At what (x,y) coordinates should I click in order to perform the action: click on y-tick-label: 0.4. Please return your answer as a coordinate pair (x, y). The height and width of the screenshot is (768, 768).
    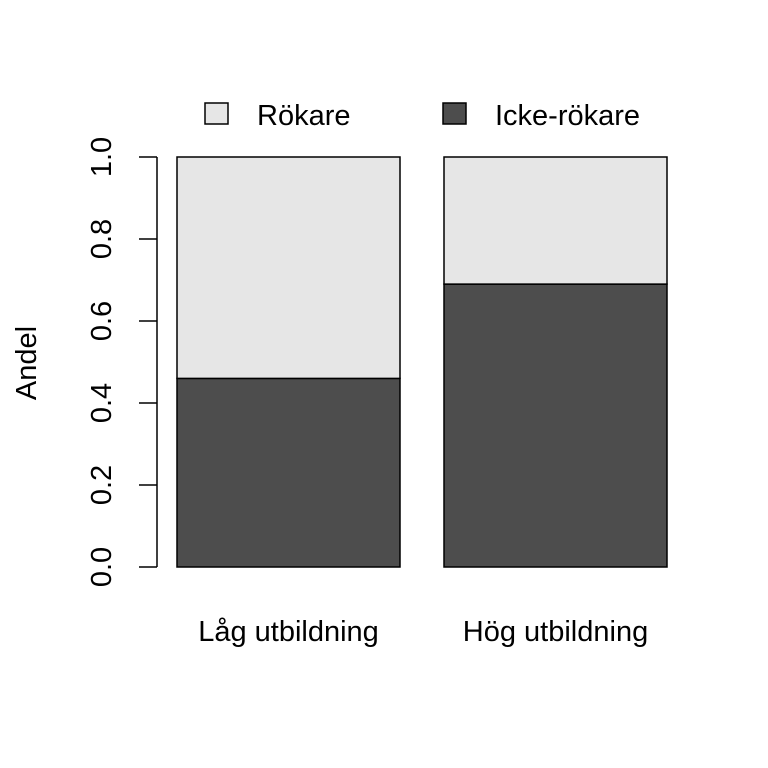
    Looking at the image, I should click on (102, 403).